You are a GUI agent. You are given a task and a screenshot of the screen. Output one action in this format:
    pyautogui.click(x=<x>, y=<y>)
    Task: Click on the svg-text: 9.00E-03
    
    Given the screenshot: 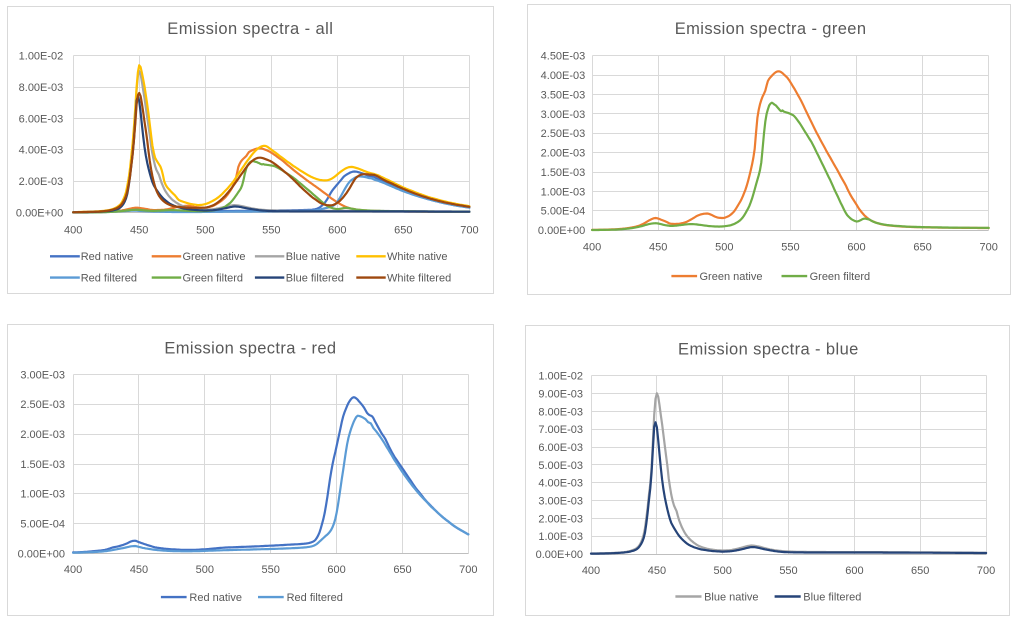 What is the action you would take?
    pyautogui.click(x=560, y=395)
    